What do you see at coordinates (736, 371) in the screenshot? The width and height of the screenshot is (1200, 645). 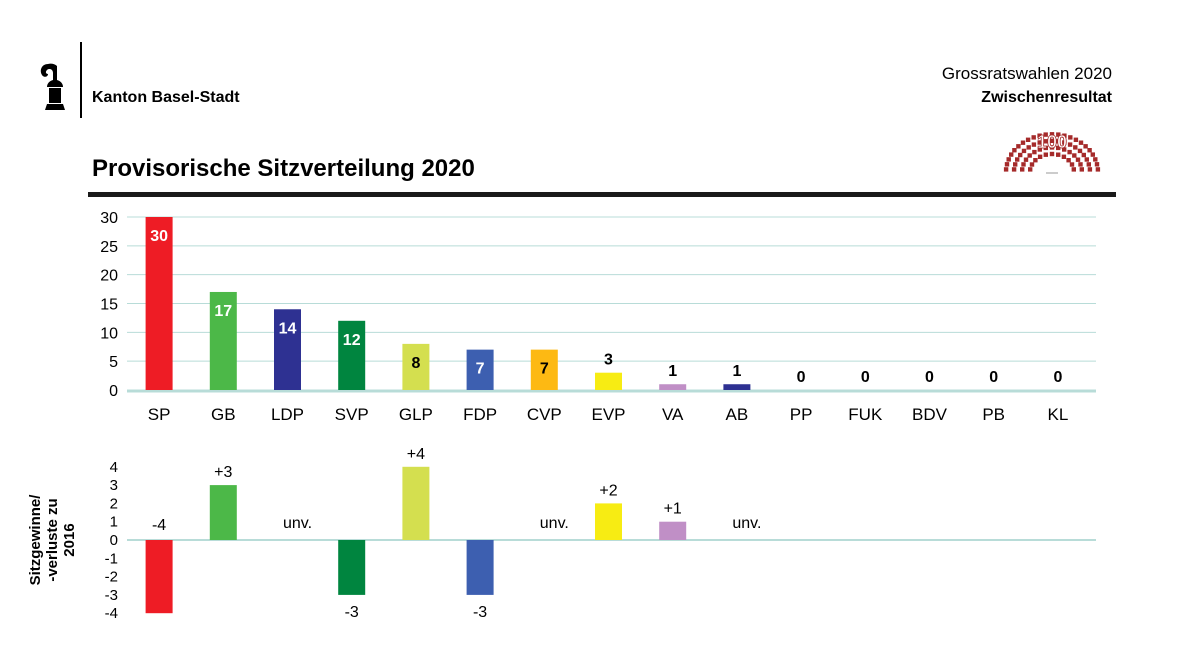 I see `seat-data-label: 1` at bounding box center [736, 371].